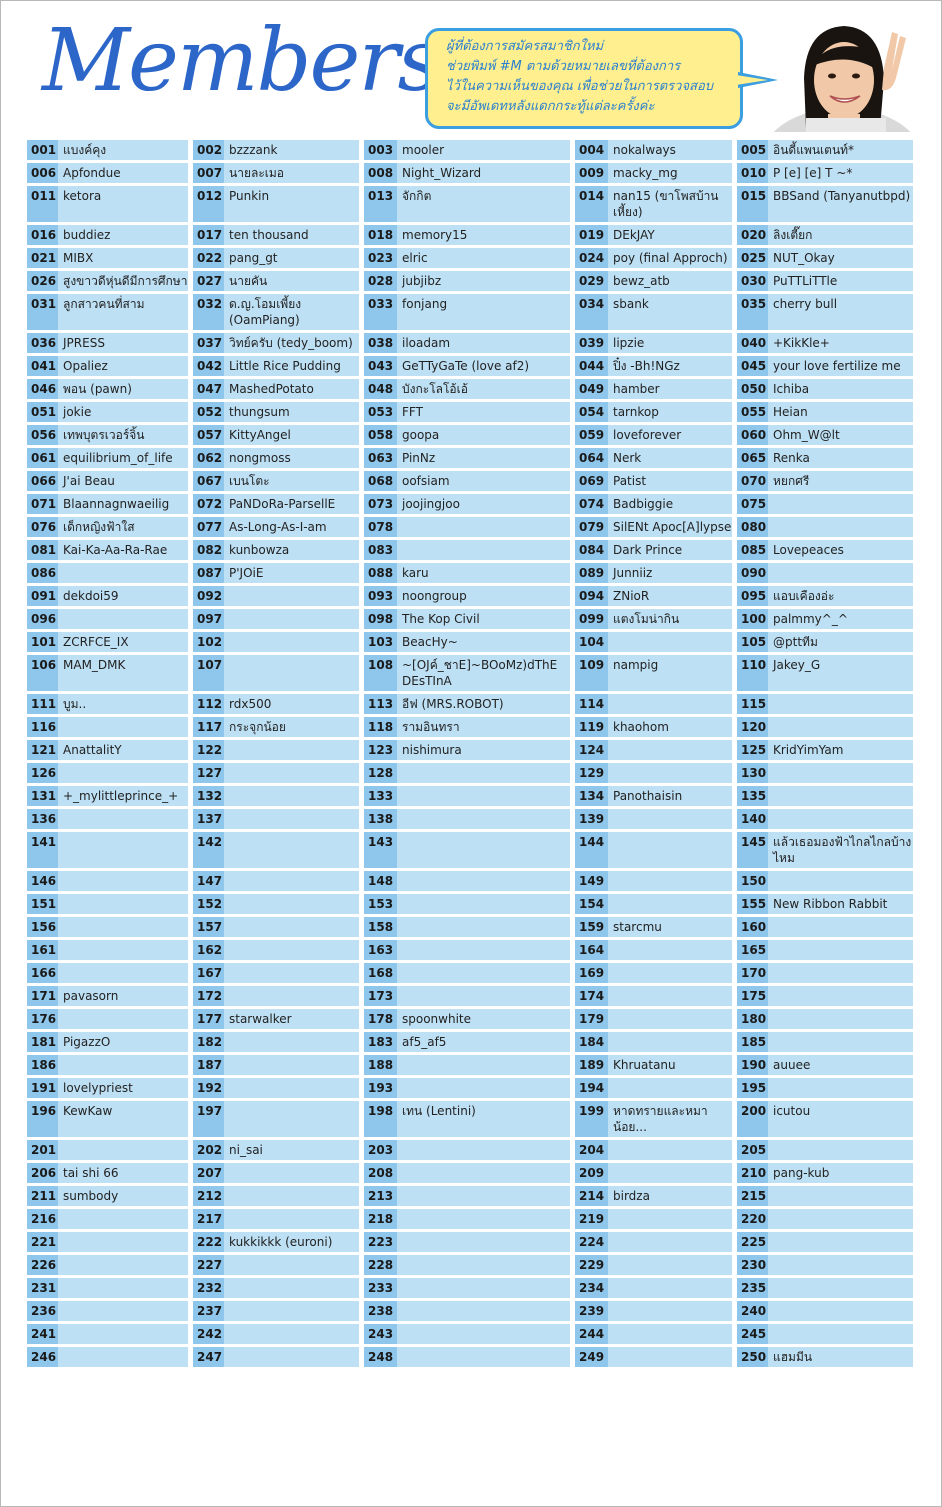  Describe the element at coordinates (467, 996) in the screenshot. I see `member-entry: 173` at that location.